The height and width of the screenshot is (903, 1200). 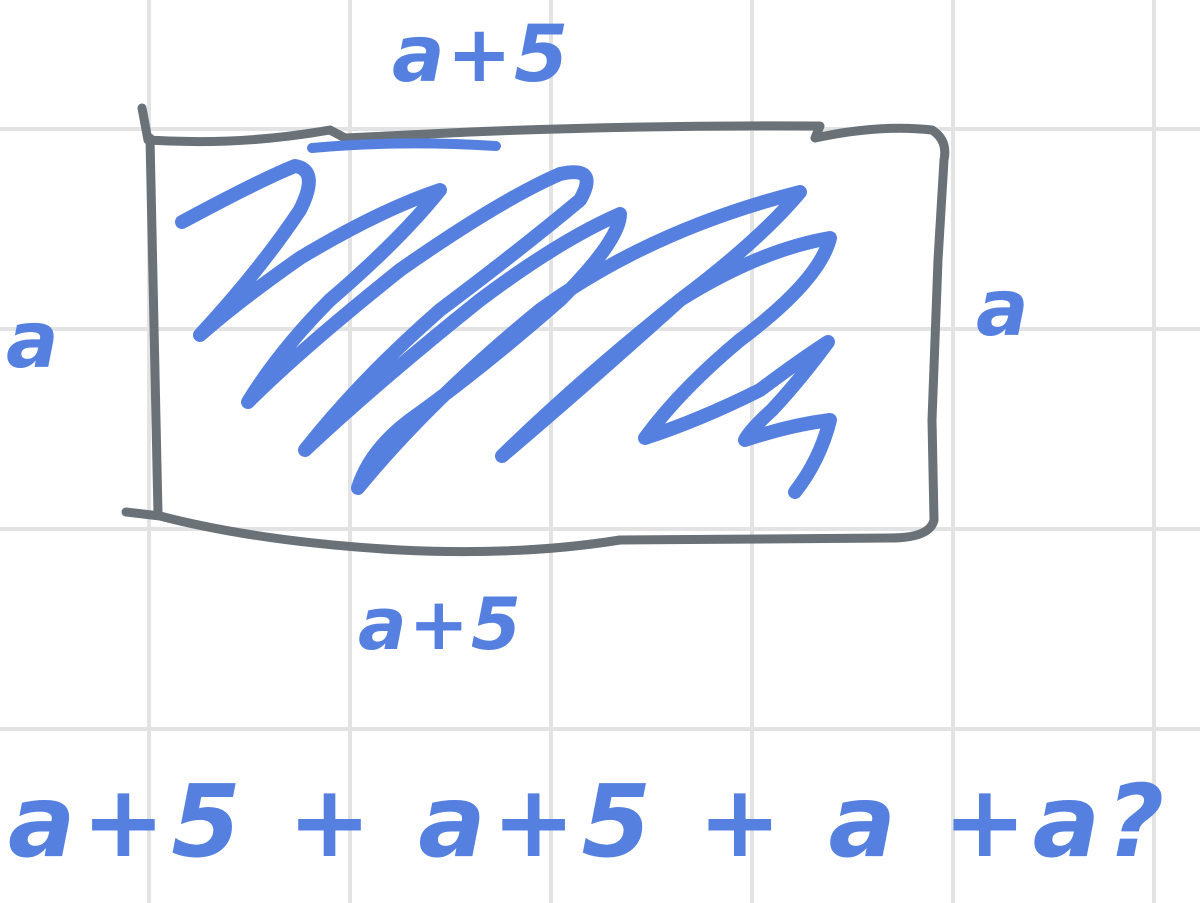 I want to click on perimeter-equation: a+5 + a+5 + a +a?, so click(x=589, y=821).